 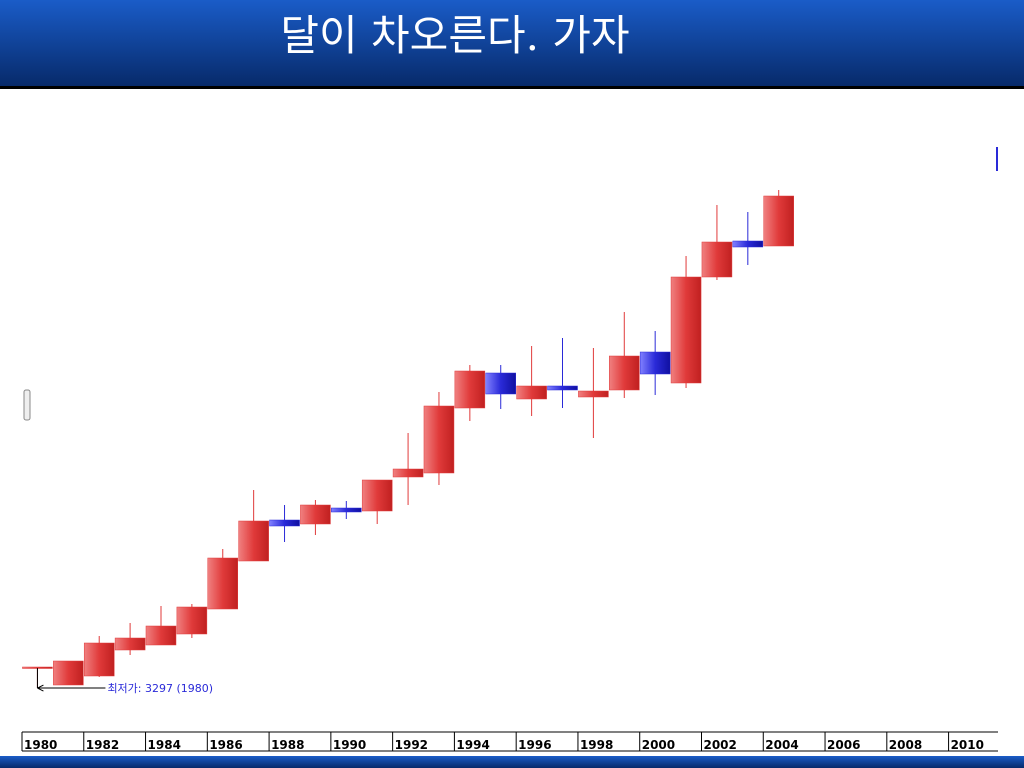 What do you see at coordinates (512, 87) in the screenshot?
I see `header-rule` at bounding box center [512, 87].